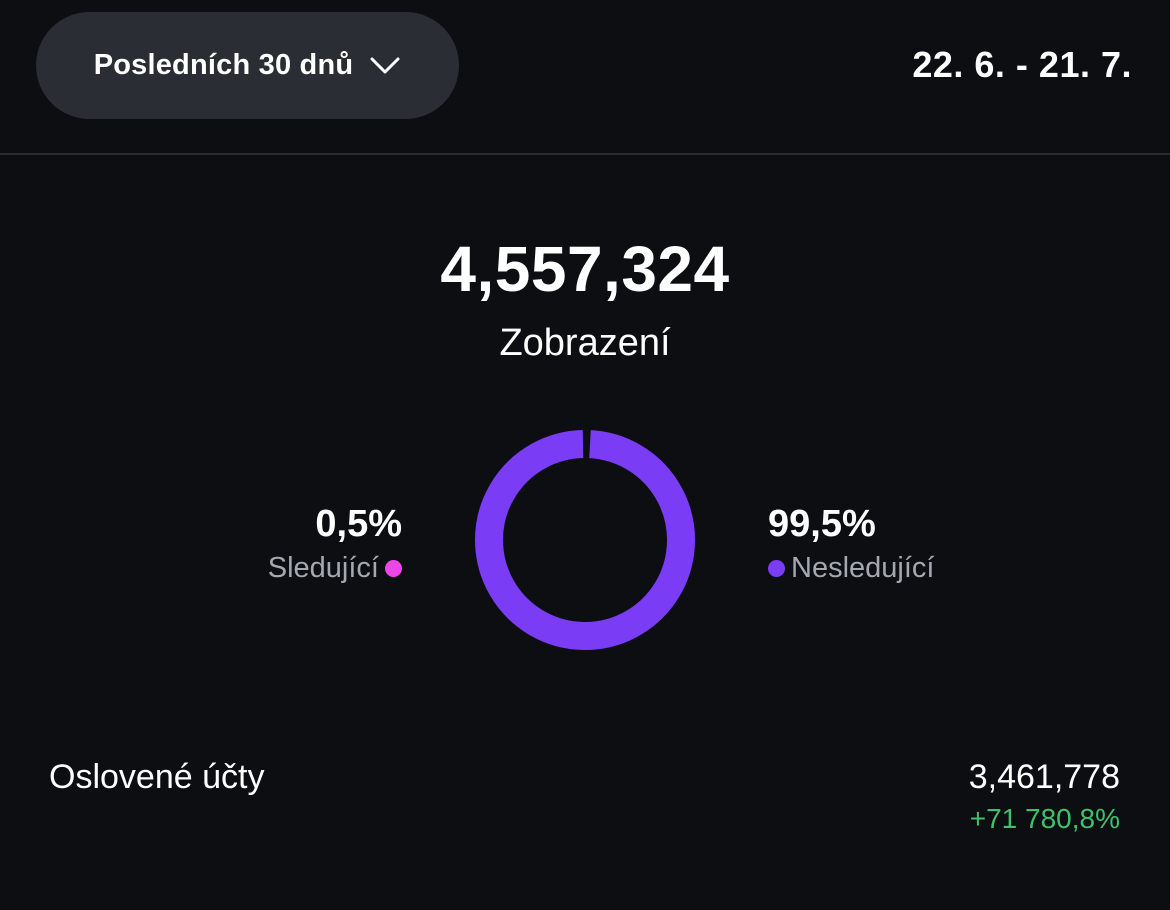 This screenshot has width=1170, height=910. I want to click on total-views-value: 4,557,324, so click(585, 269).